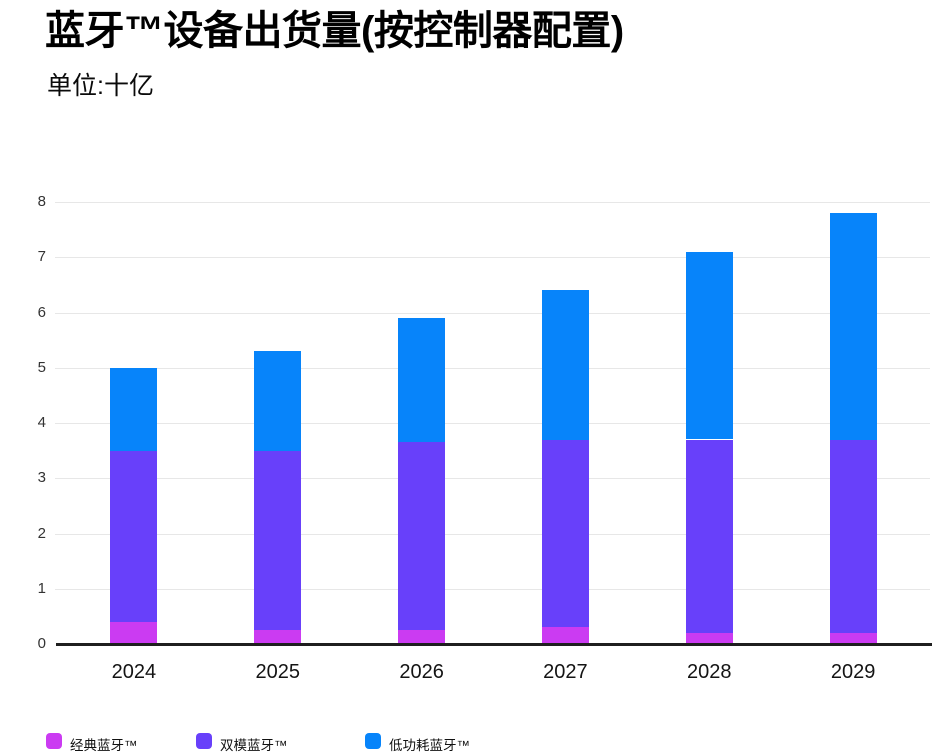  I want to click on y-tick-label: 0, so click(41, 643).